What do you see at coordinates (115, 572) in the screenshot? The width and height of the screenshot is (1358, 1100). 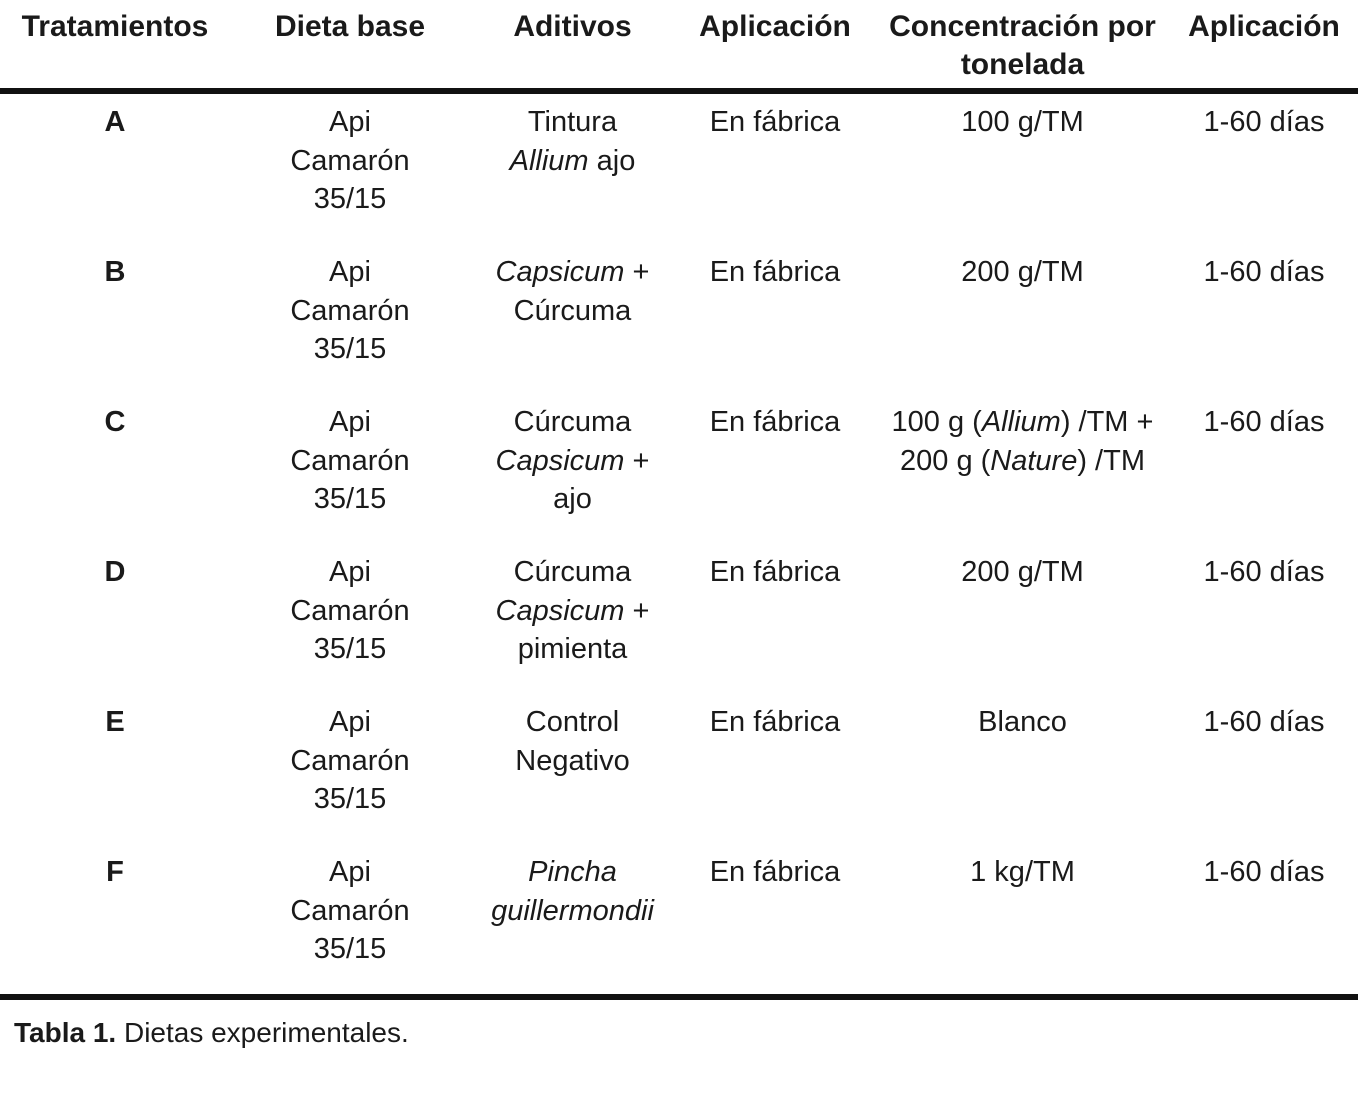 I see `cell-tratamiento: D` at bounding box center [115, 572].